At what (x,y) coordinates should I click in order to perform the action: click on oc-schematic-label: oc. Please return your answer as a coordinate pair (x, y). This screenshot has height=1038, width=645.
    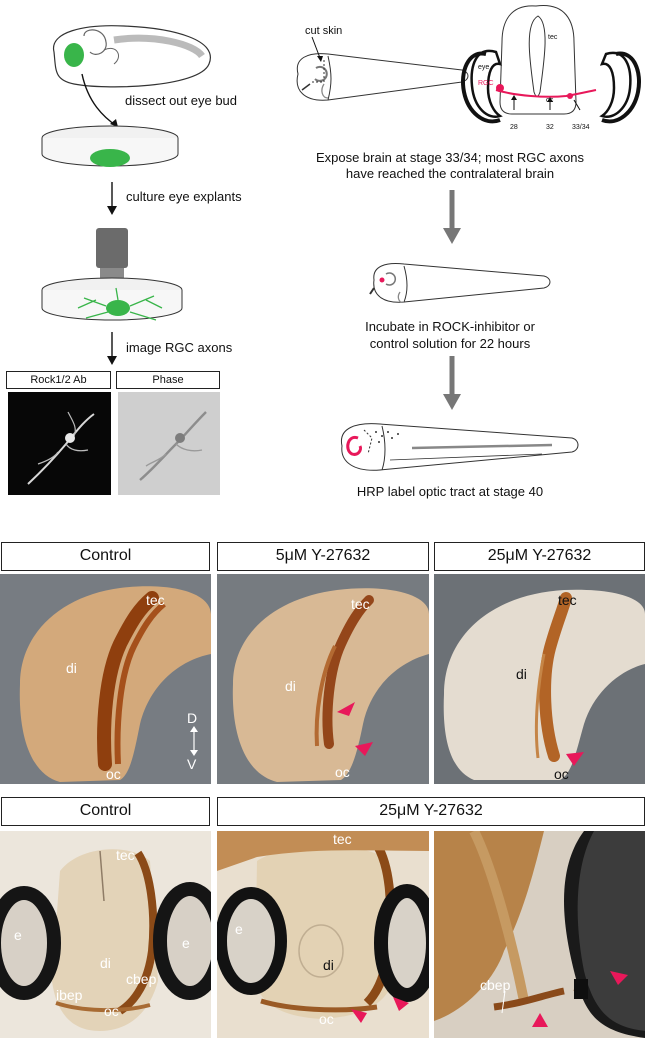
    Looking at the image, I should click on (550, 100).